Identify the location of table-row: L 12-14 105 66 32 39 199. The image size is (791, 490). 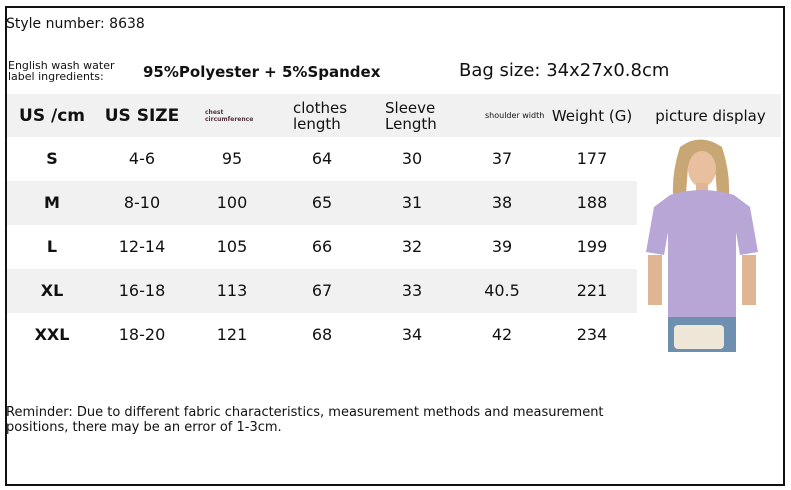
(322, 247).